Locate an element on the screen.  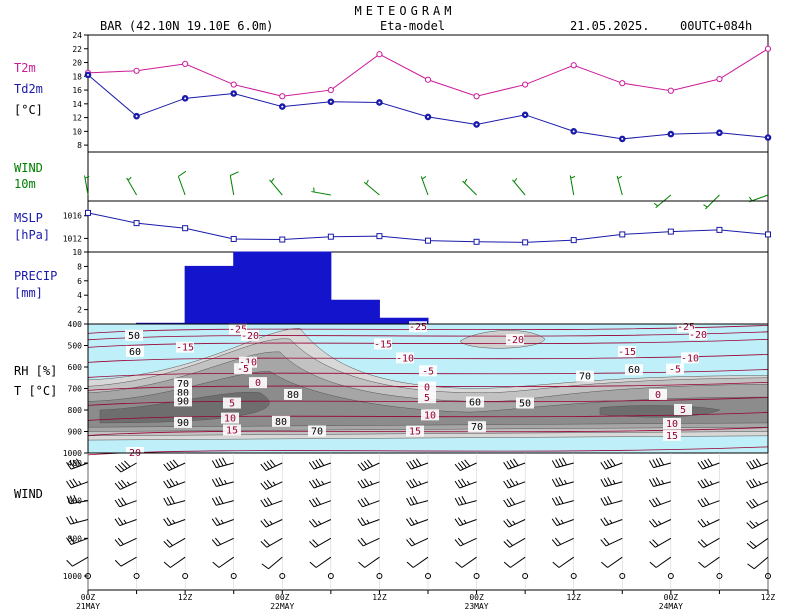
temperature-tick-label: 10 is located at coordinates (77, 131).